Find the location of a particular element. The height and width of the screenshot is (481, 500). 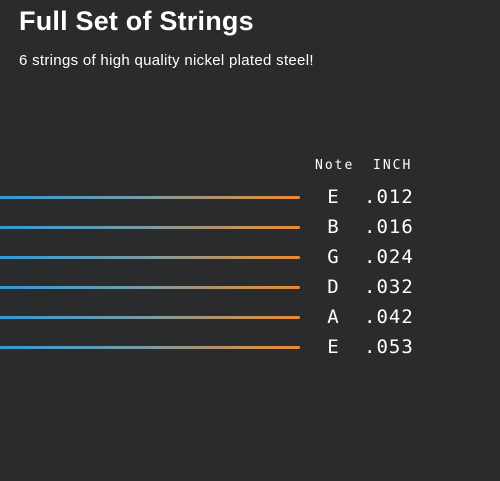

string-note: D is located at coordinates (333, 287).